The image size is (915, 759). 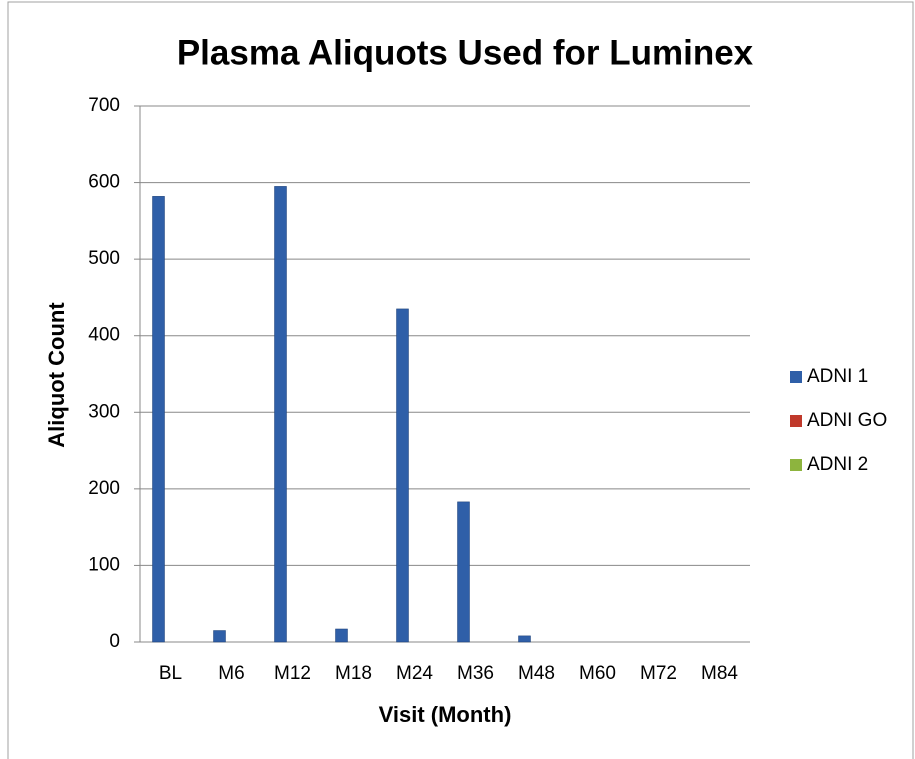 I want to click on x-tick-label: M36, so click(x=475, y=673).